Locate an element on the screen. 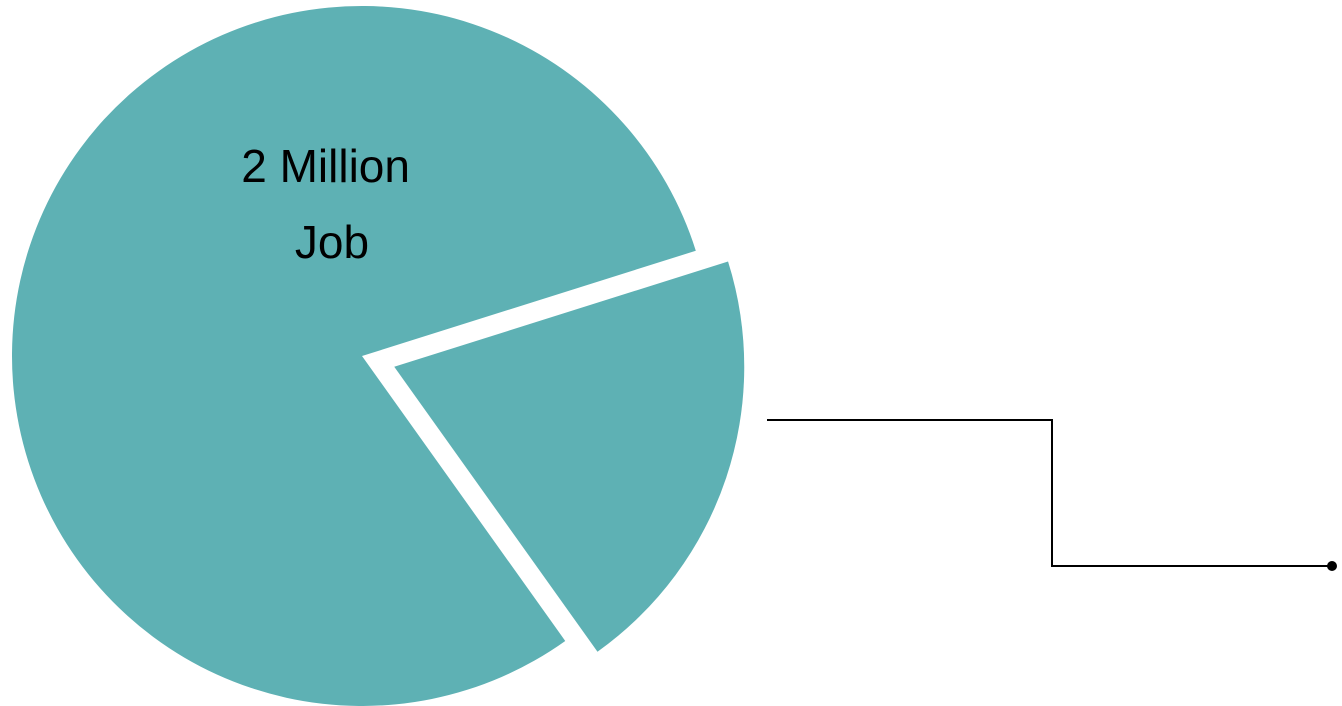  slice-label-2-million-job: 2 Million Job is located at coordinates (332, 204).